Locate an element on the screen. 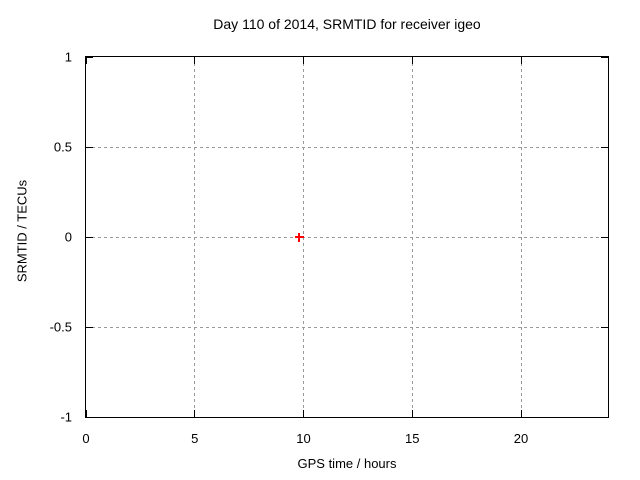 This screenshot has height=480, width=640. y-tick-label: 0.5 is located at coordinates (62, 147).